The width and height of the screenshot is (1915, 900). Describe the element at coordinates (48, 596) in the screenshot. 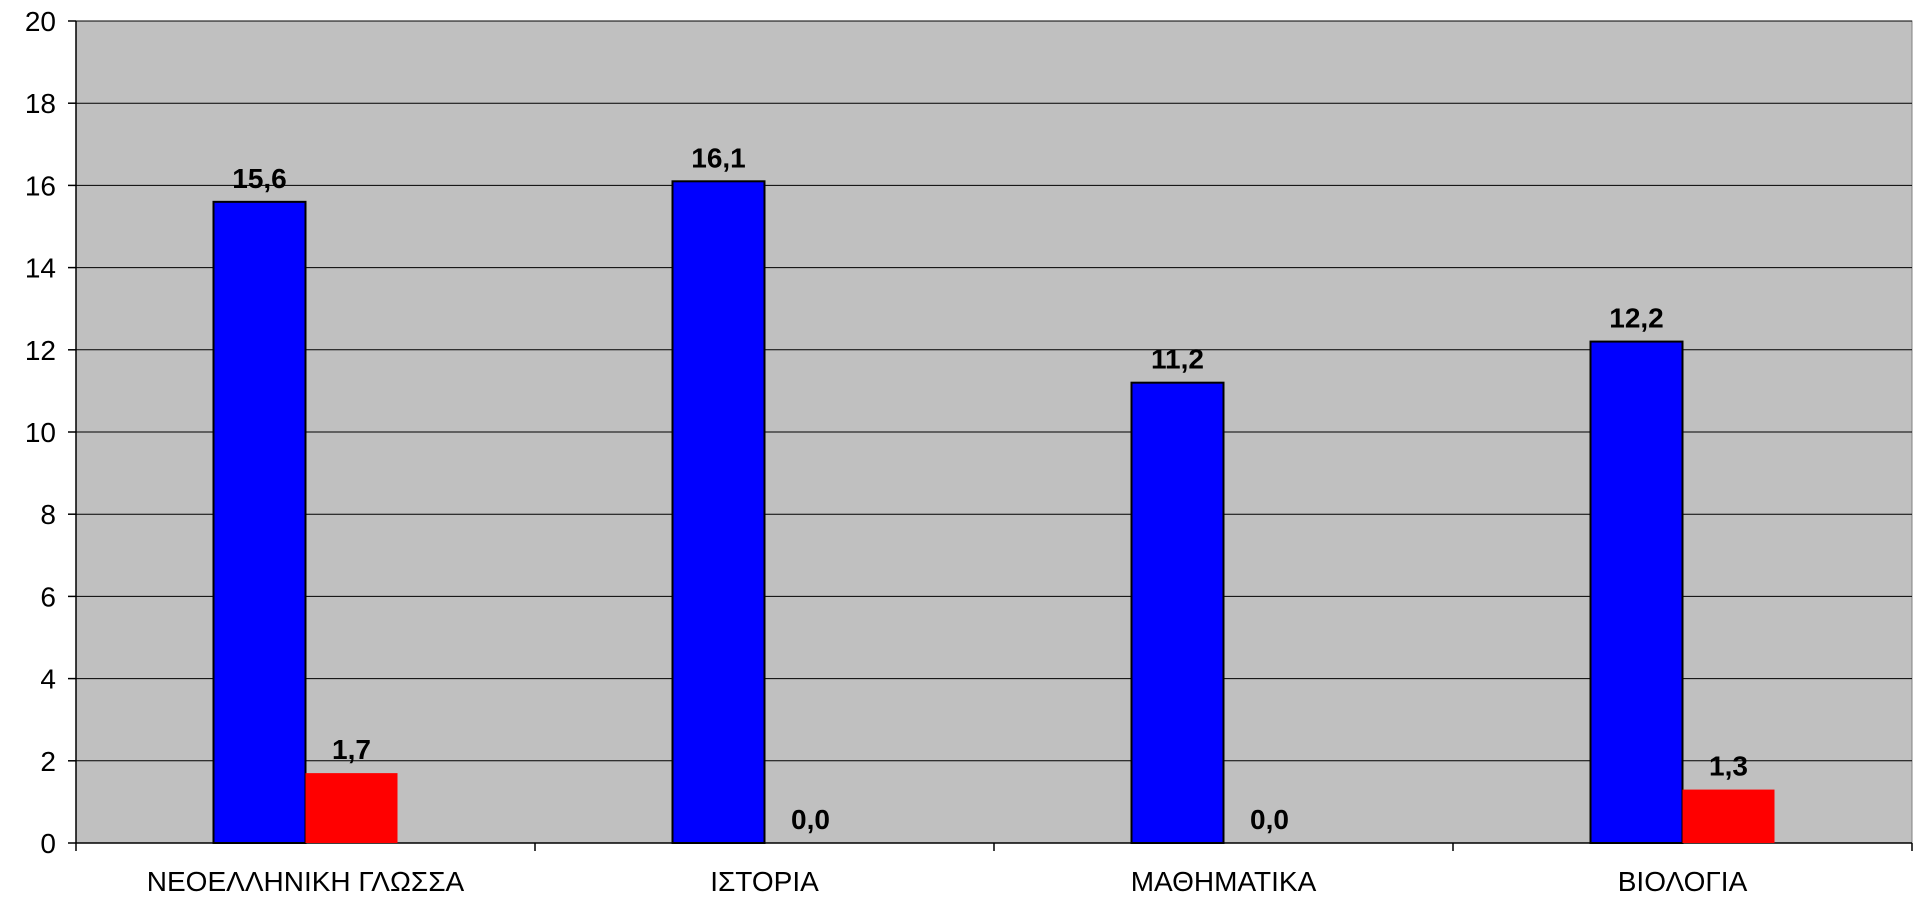

I see `y-tick-label: 6` at that location.